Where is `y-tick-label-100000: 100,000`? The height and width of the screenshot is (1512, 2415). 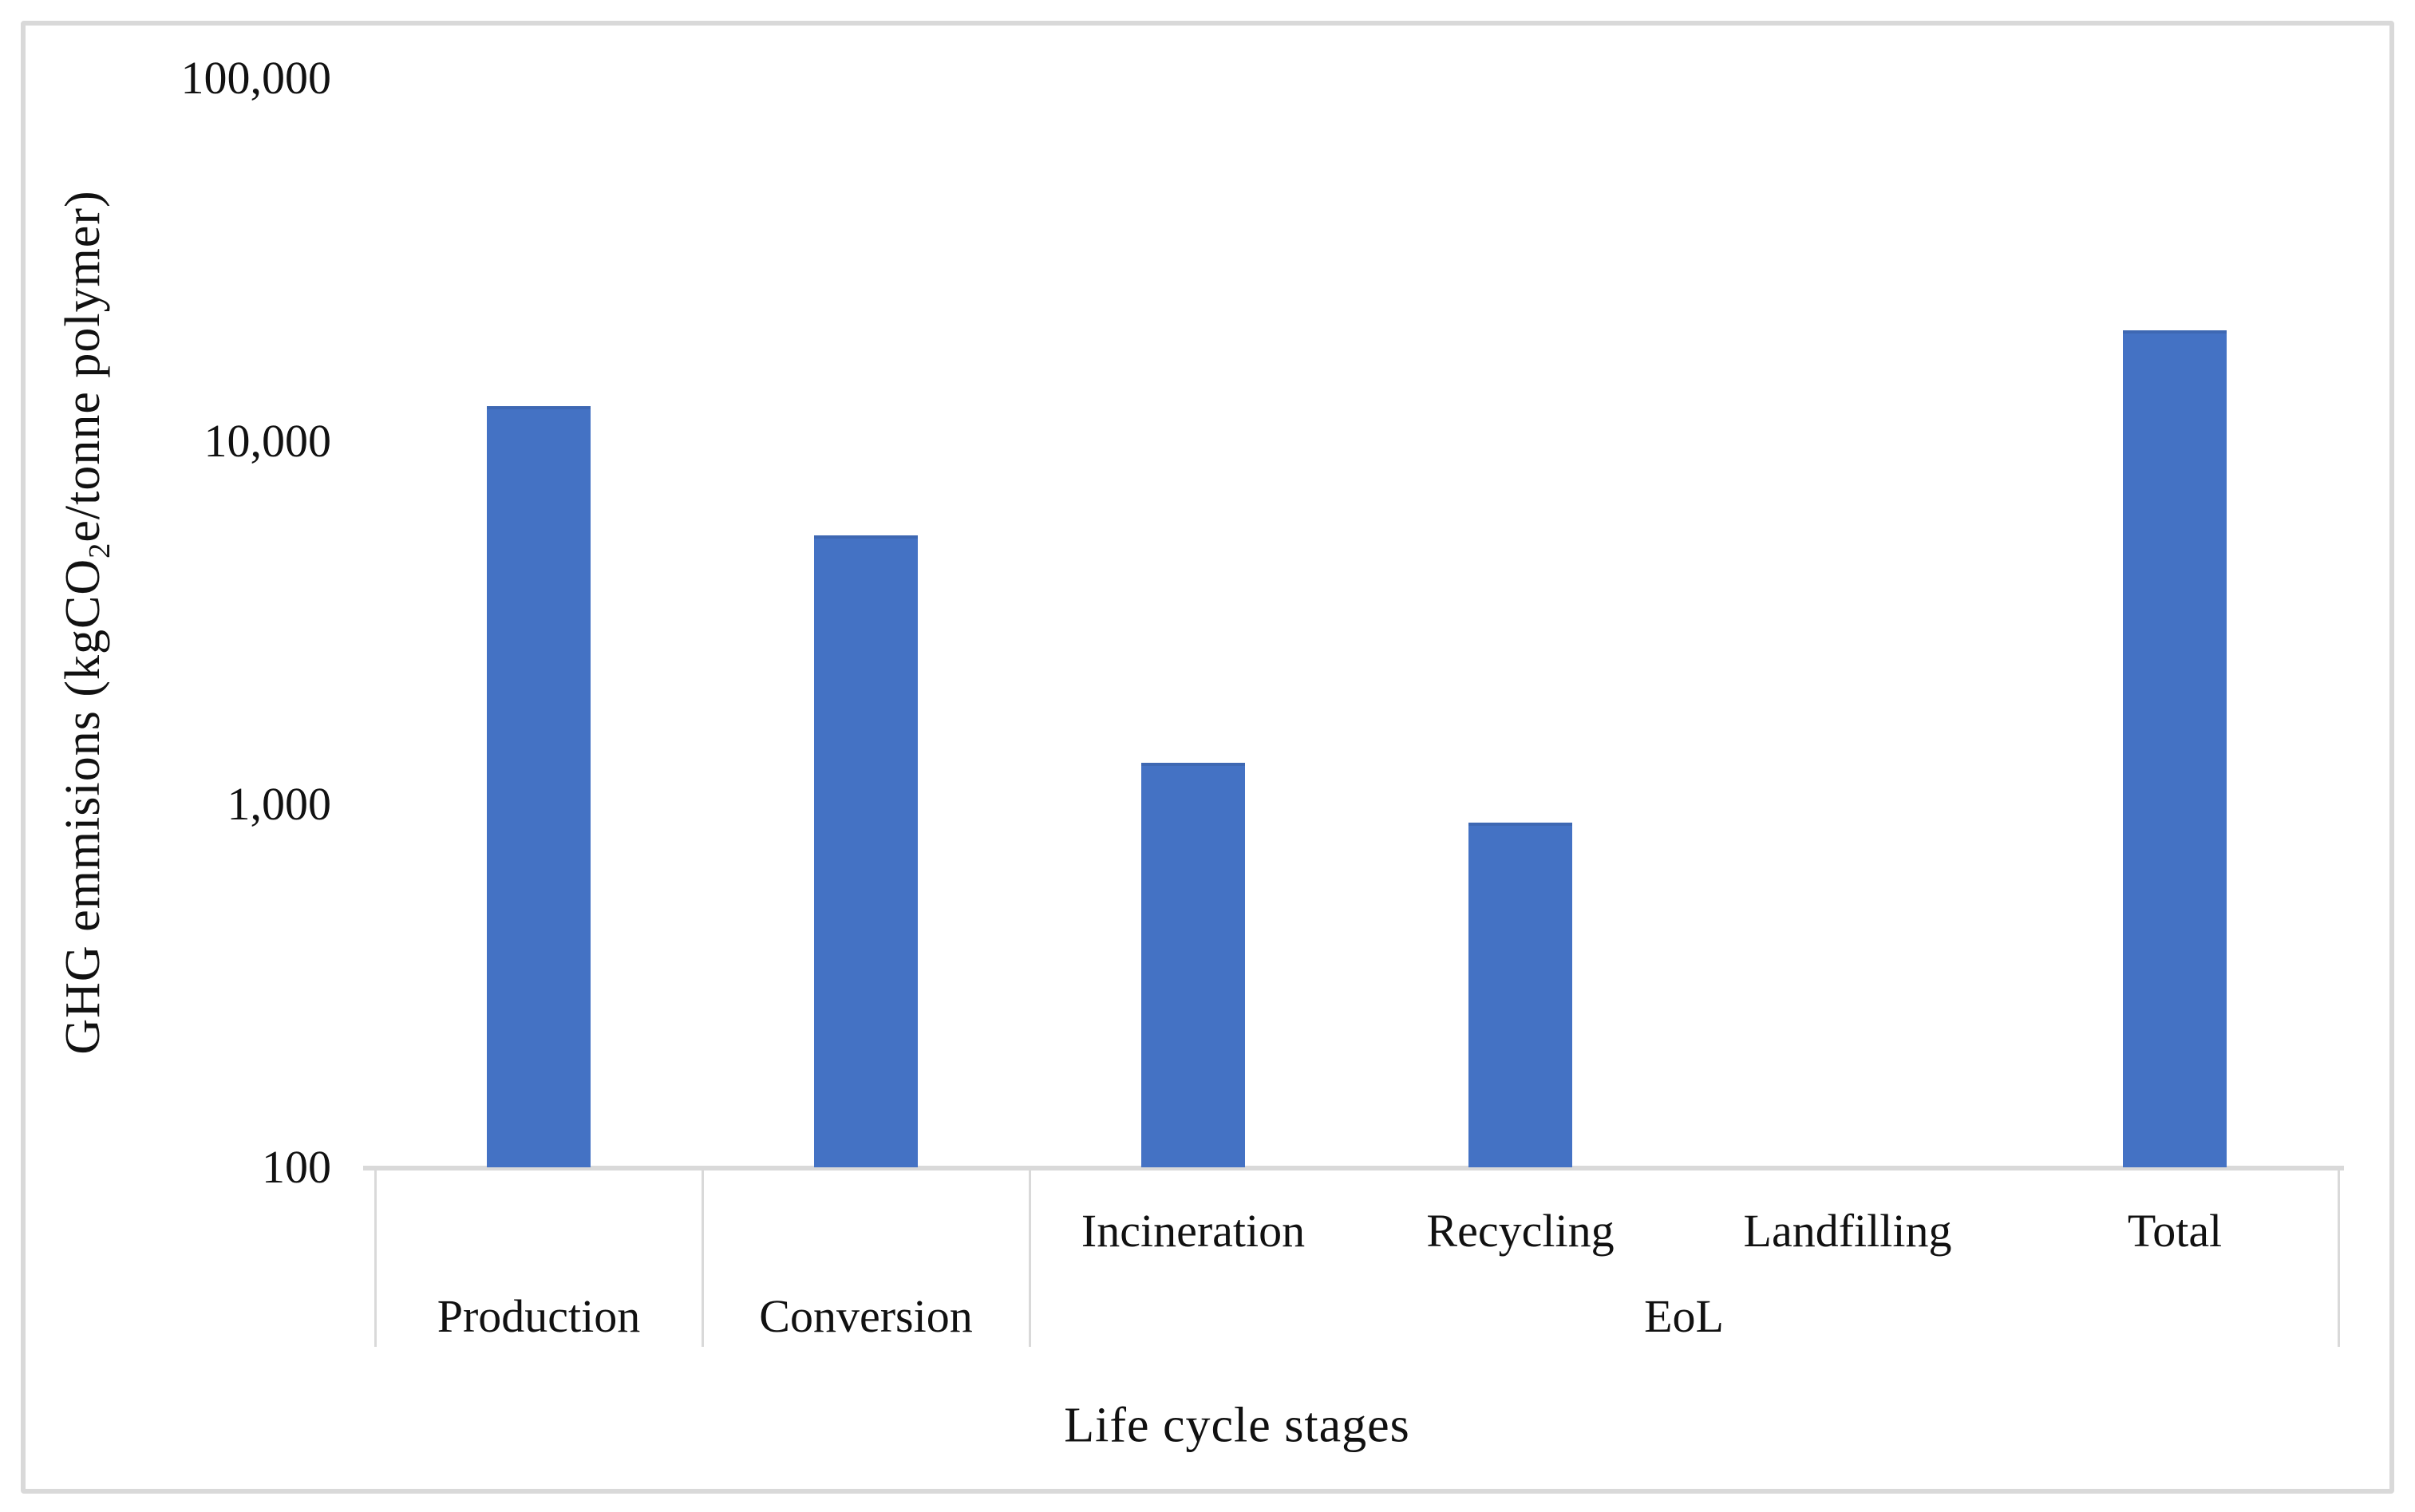
y-tick-label-100000: 100,000 is located at coordinates (256, 78).